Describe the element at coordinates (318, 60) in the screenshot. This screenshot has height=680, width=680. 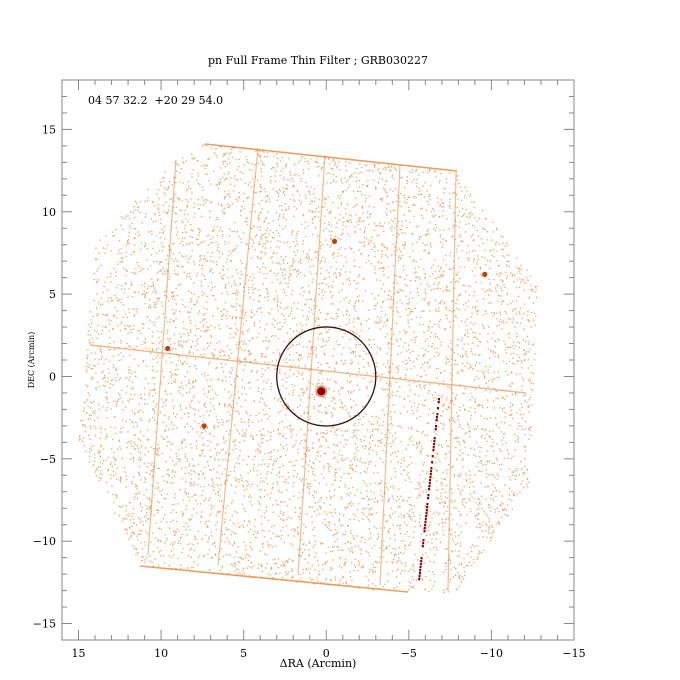
I see `figure-title: pn Full Frame Thin Filter ; GRB030227` at that location.